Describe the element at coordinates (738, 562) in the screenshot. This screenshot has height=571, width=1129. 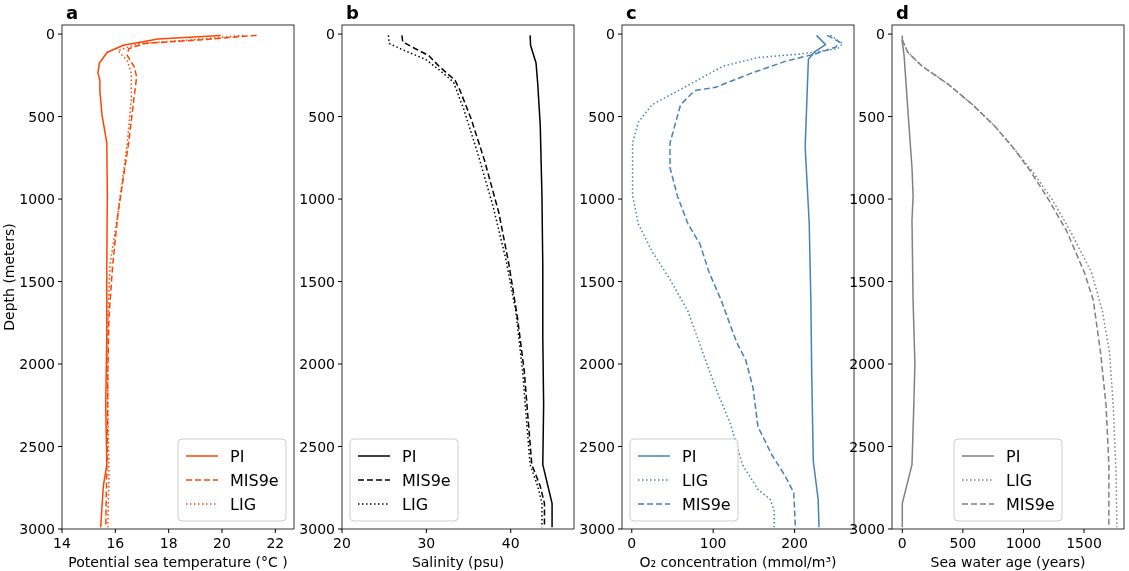
I see `x-axis-title: O₂ concentration (mmol/m³)` at that location.